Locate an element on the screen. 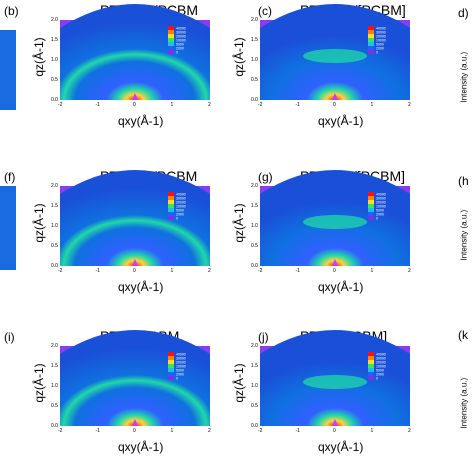  panel-label-c: (c) is located at coordinates (265, 11).